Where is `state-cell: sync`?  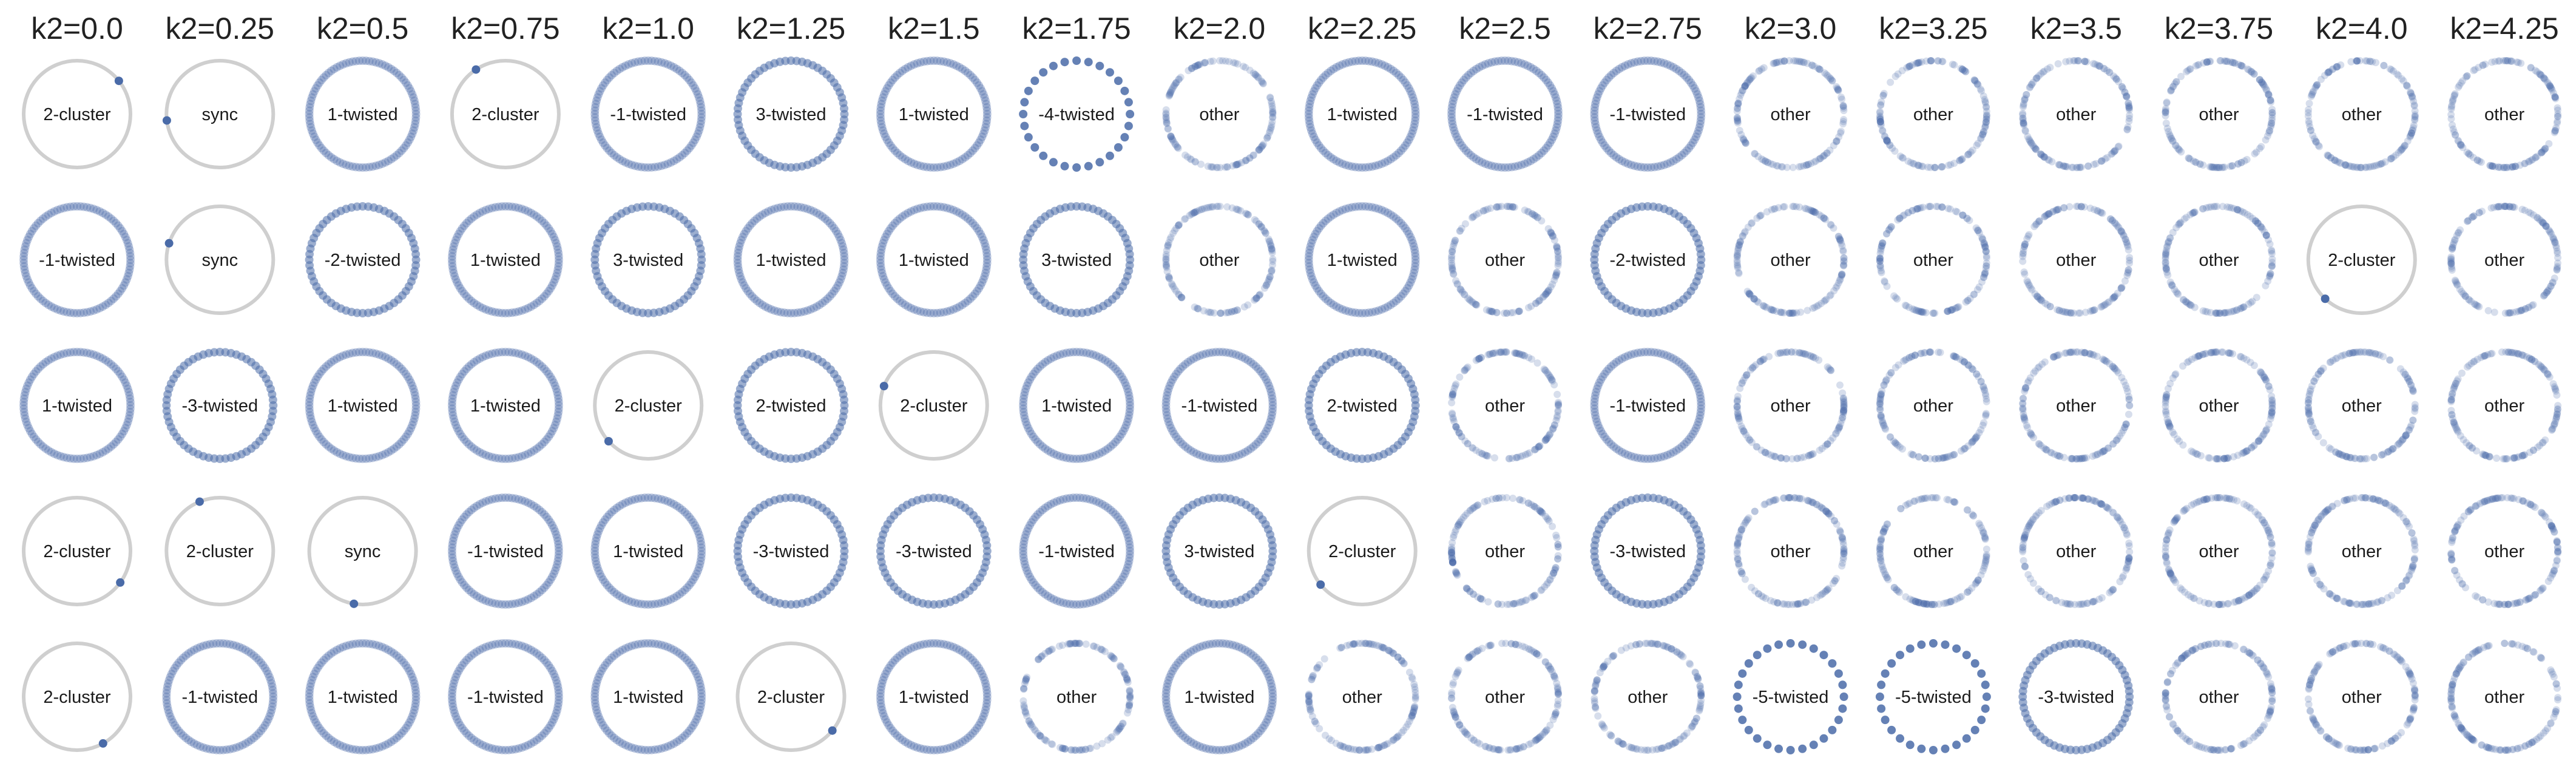 state-cell: sync is located at coordinates (219, 114).